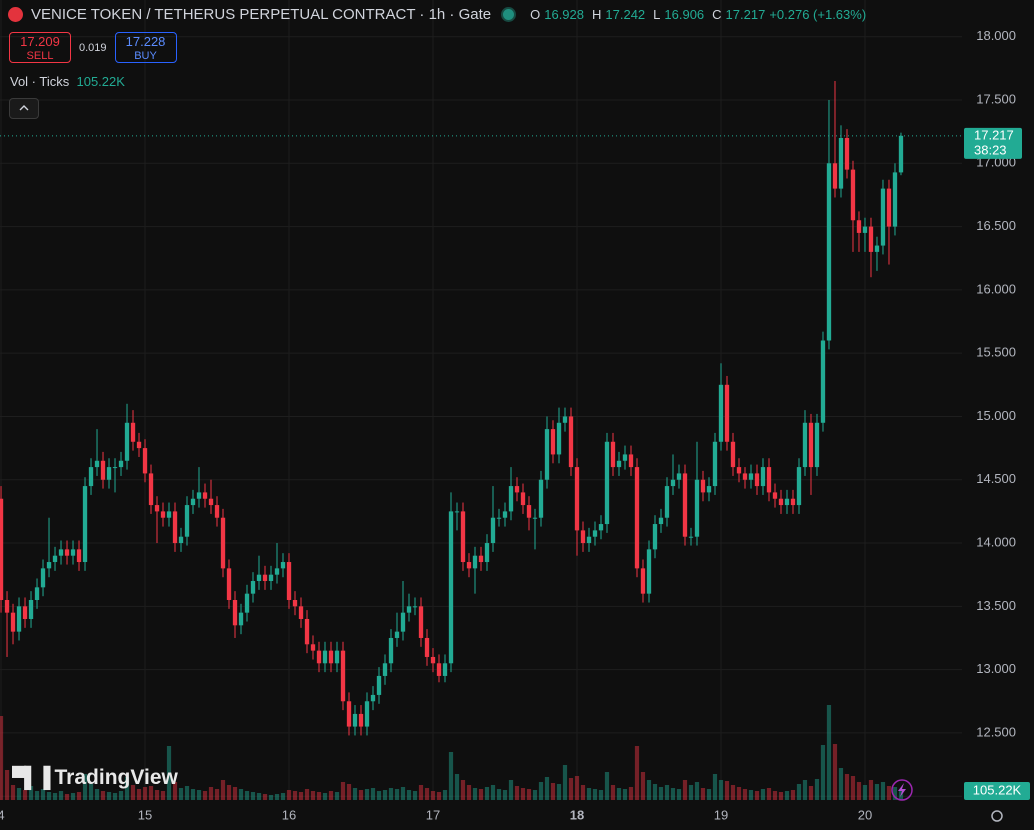 Image resolution: width=1034 pixels, height=830 pixels. What do you see at coordinates (67, 81) in the screenshot?
I see `volume-legend: Vol · Ticks 105.22K` at bounding box center [67, 81].